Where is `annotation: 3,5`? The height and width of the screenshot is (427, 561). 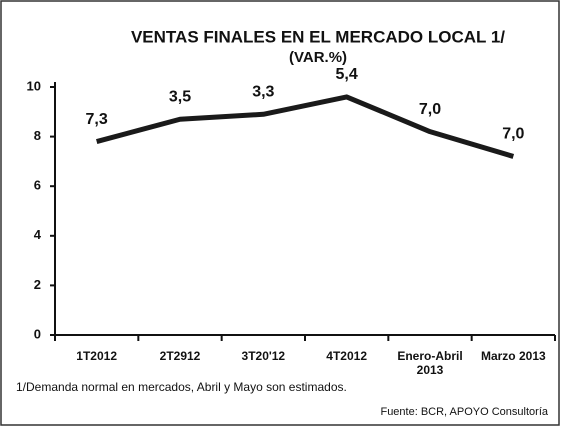
annotation: 3,5 is located at coordinates (180, 96).